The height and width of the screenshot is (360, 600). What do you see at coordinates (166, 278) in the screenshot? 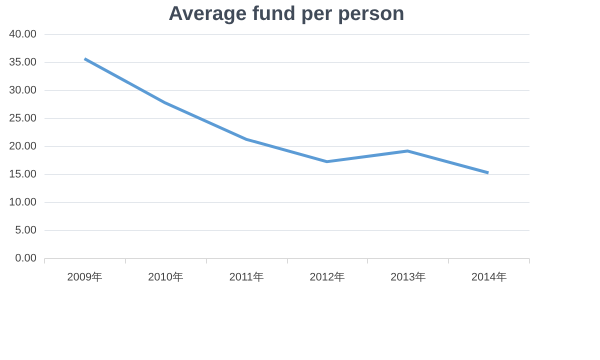
I see `x-tick-label: 2010年` at bounding box center [166, 278].